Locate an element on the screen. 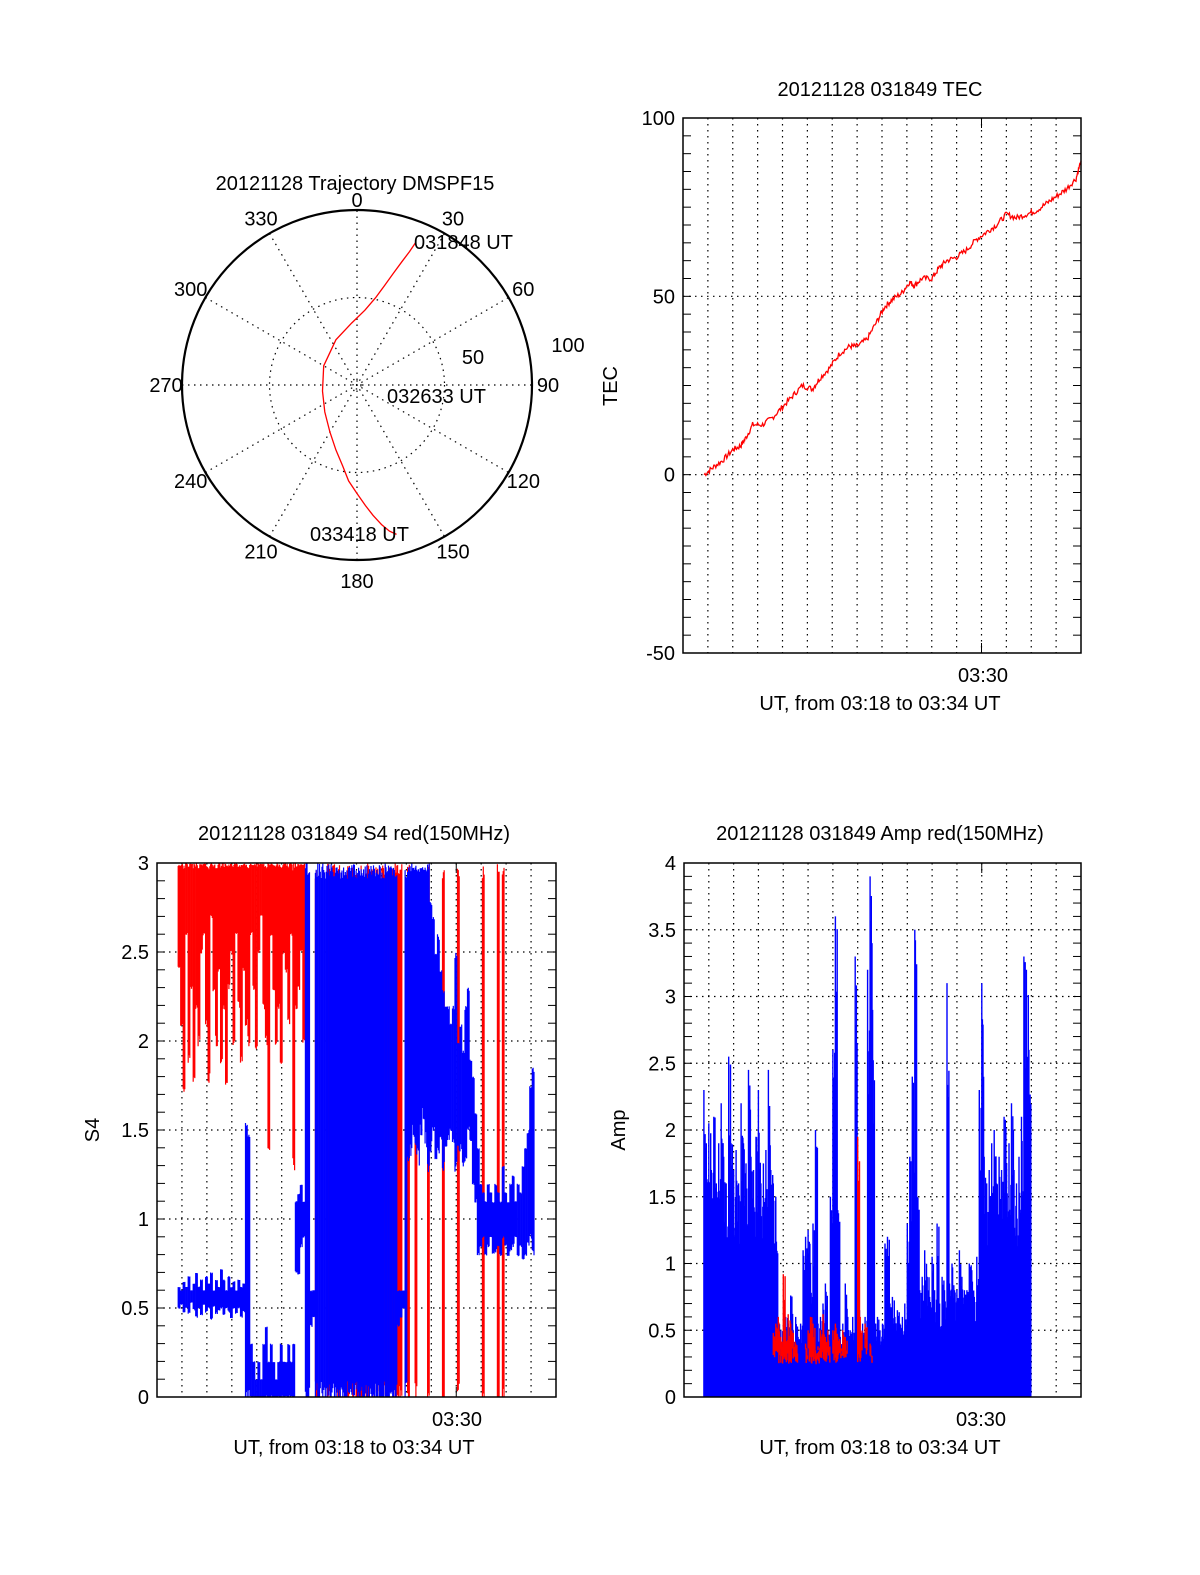  amp-x-axis-label: UT, from 03:18 to 03:34 UT is located at coordinates (879, 1448).